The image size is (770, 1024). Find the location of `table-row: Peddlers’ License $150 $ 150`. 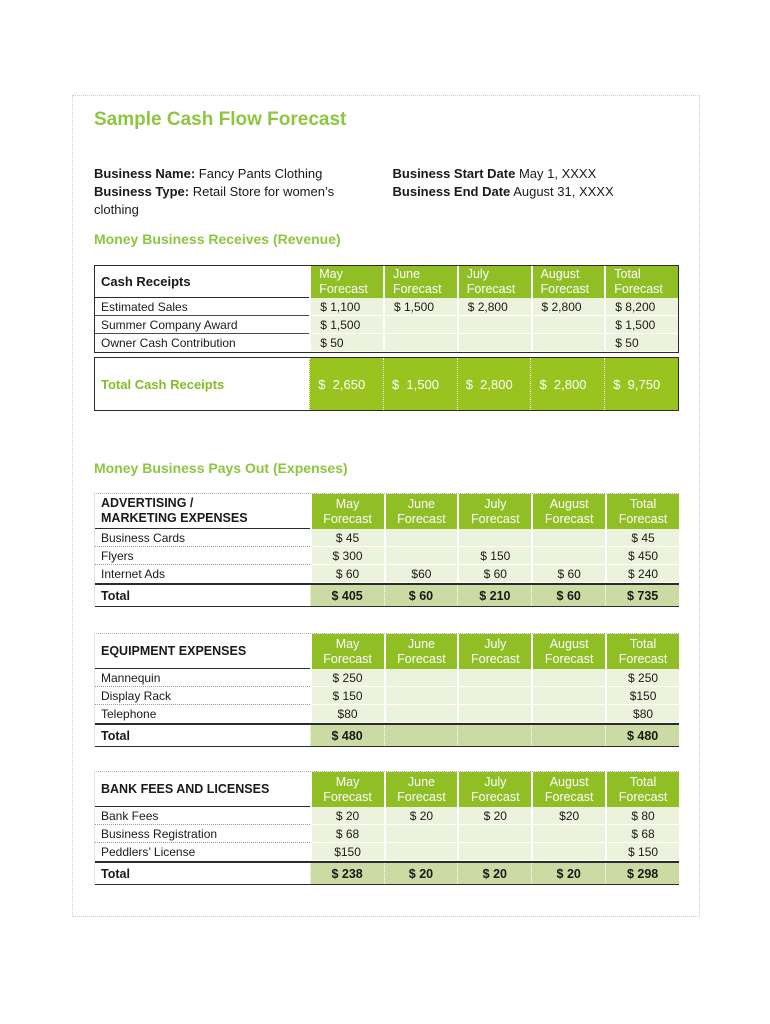

table-row: Peddlers’ License $150 $ 150 is located at coordinates (387, 852).